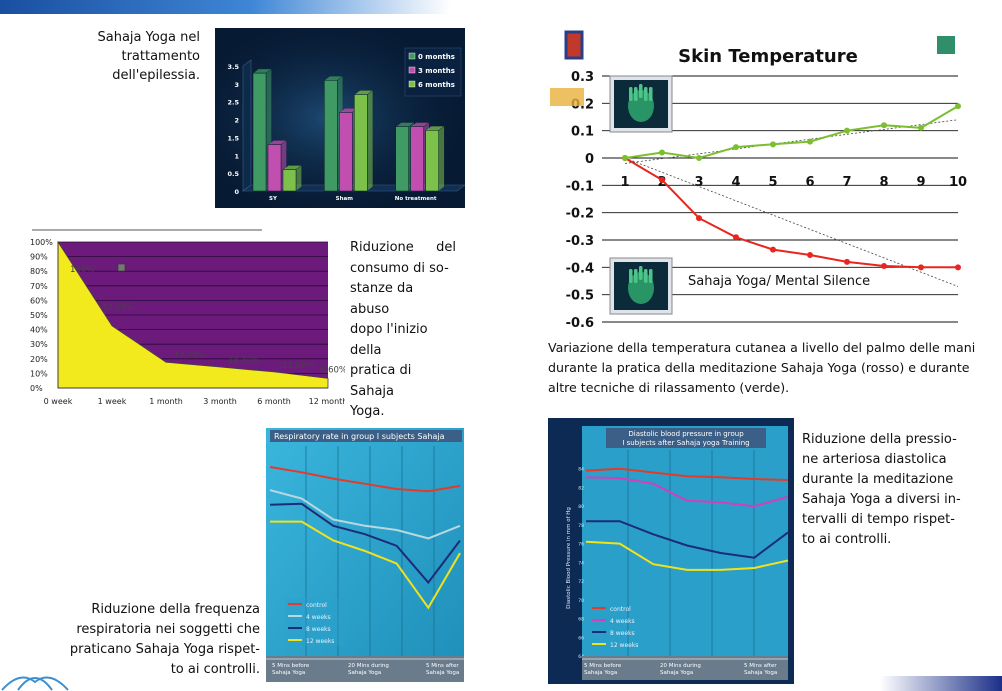  Describe the element at coordinates (685, 443) in the screenshot. I see `chart-title: I subjects after Sahaja yoga Training` at that location.